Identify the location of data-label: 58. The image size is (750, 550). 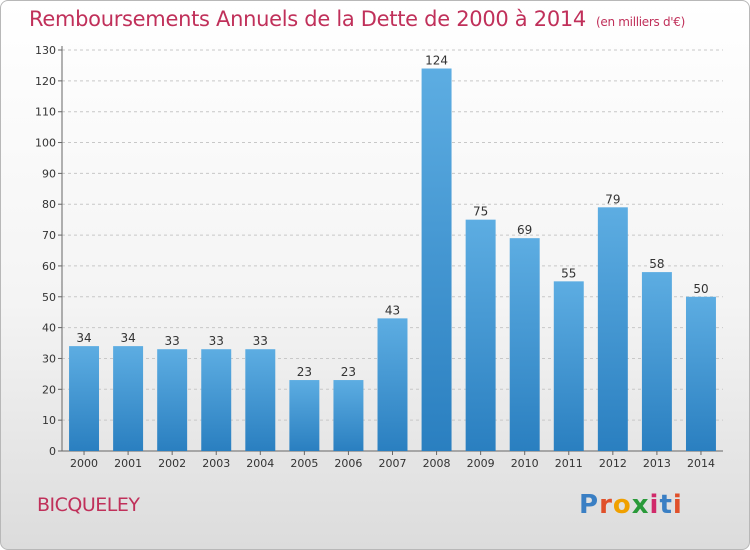
(656, 264).